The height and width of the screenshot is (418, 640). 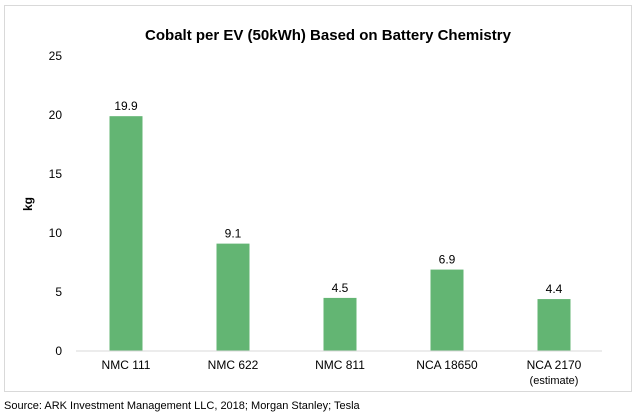 I want to click on y-tick-label: 10, so click(x=56, y=233).